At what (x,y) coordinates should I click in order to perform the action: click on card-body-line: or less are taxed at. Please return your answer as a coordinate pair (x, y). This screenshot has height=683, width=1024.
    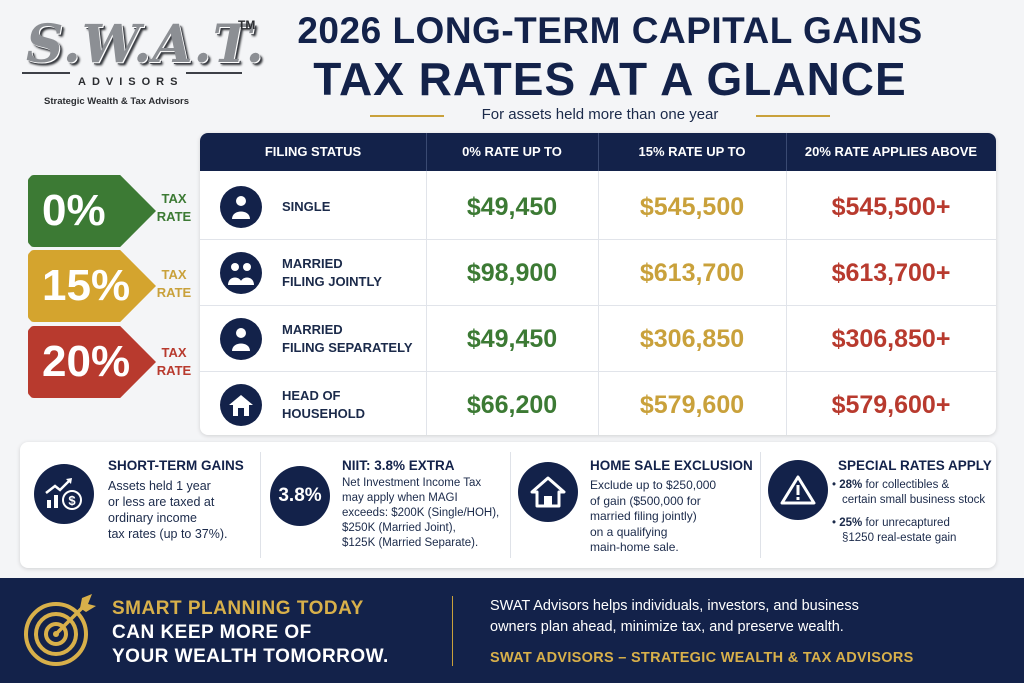
    Looking at the image, I should click on (161, 502).